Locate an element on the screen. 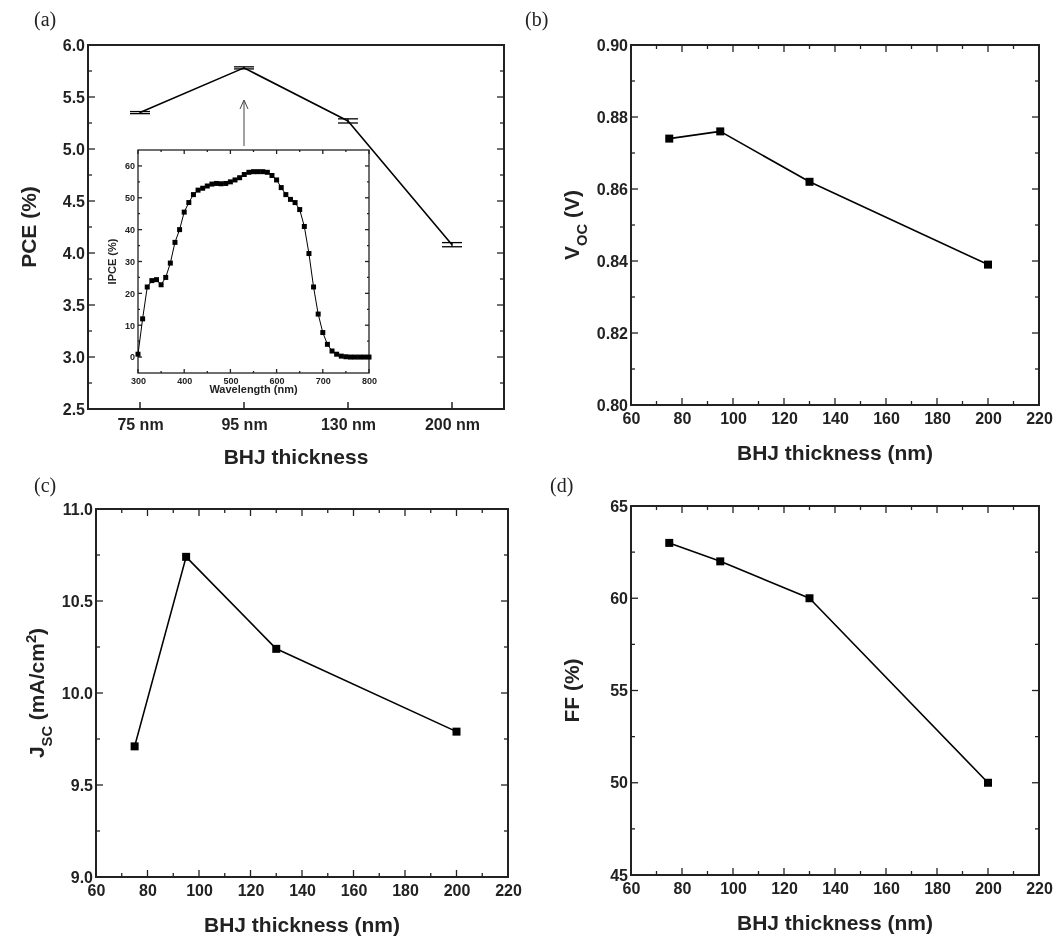 The width and height of the screenshot is (1061, 944). x-tick-label: 95 nm is located at coordinates (244, 425).